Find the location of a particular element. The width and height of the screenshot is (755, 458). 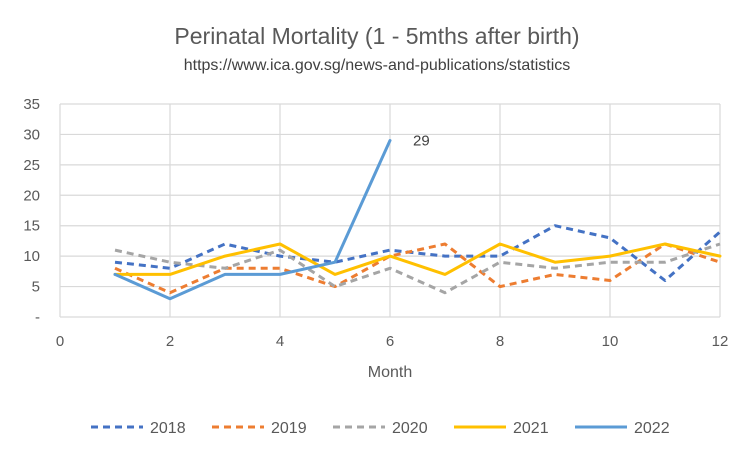

legend-label: 2021 is located at coordinates (531, 428).